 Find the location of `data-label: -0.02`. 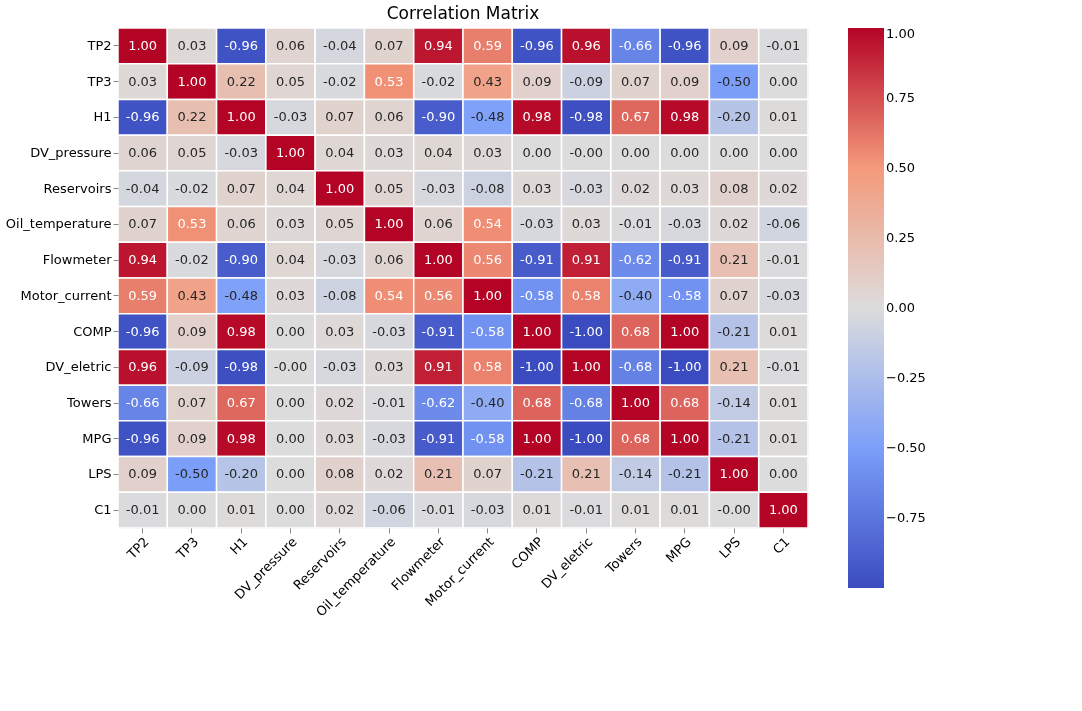

data-label: -0.02 is located at coordinates (192, 260).